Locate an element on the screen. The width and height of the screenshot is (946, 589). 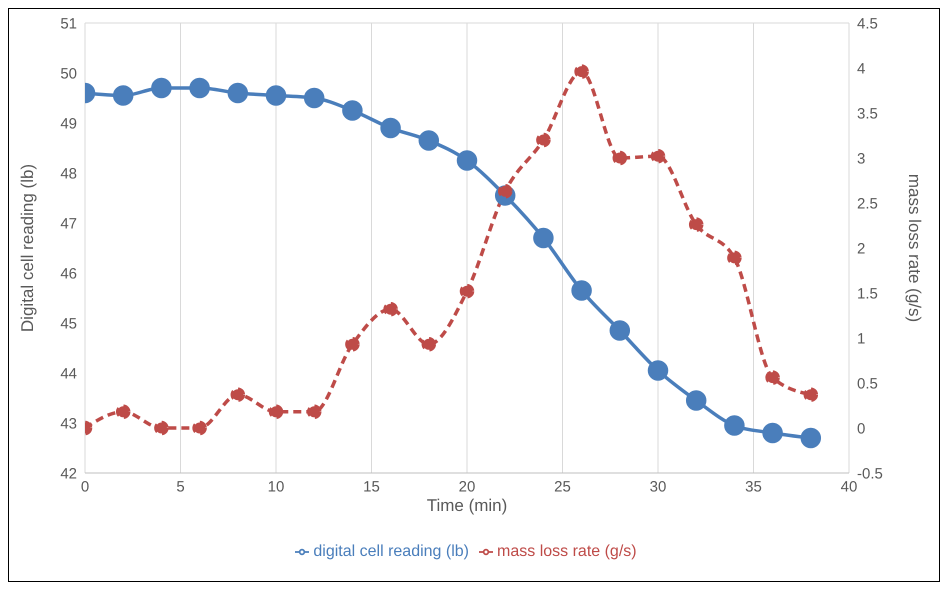
legend-label: mass loss rate (g/s) is located at coordinates (567, 551).